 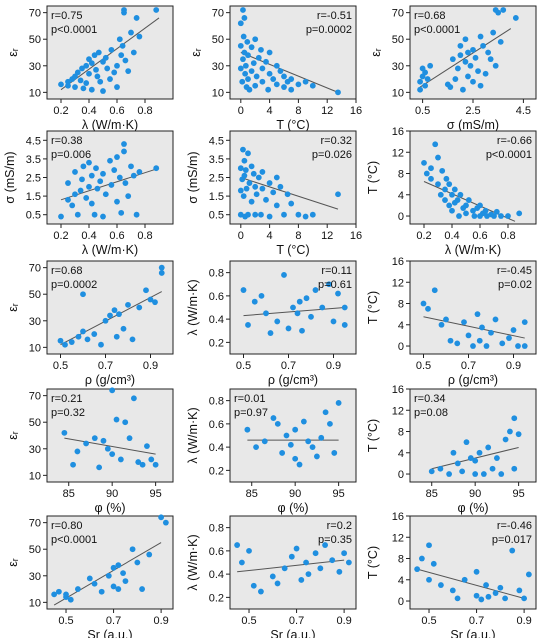 What do you see at coordinates (507, 236) in the screenshot?
I see `chart-5-x-tick-label-3: 0.8` at bounding box center [507, 236].